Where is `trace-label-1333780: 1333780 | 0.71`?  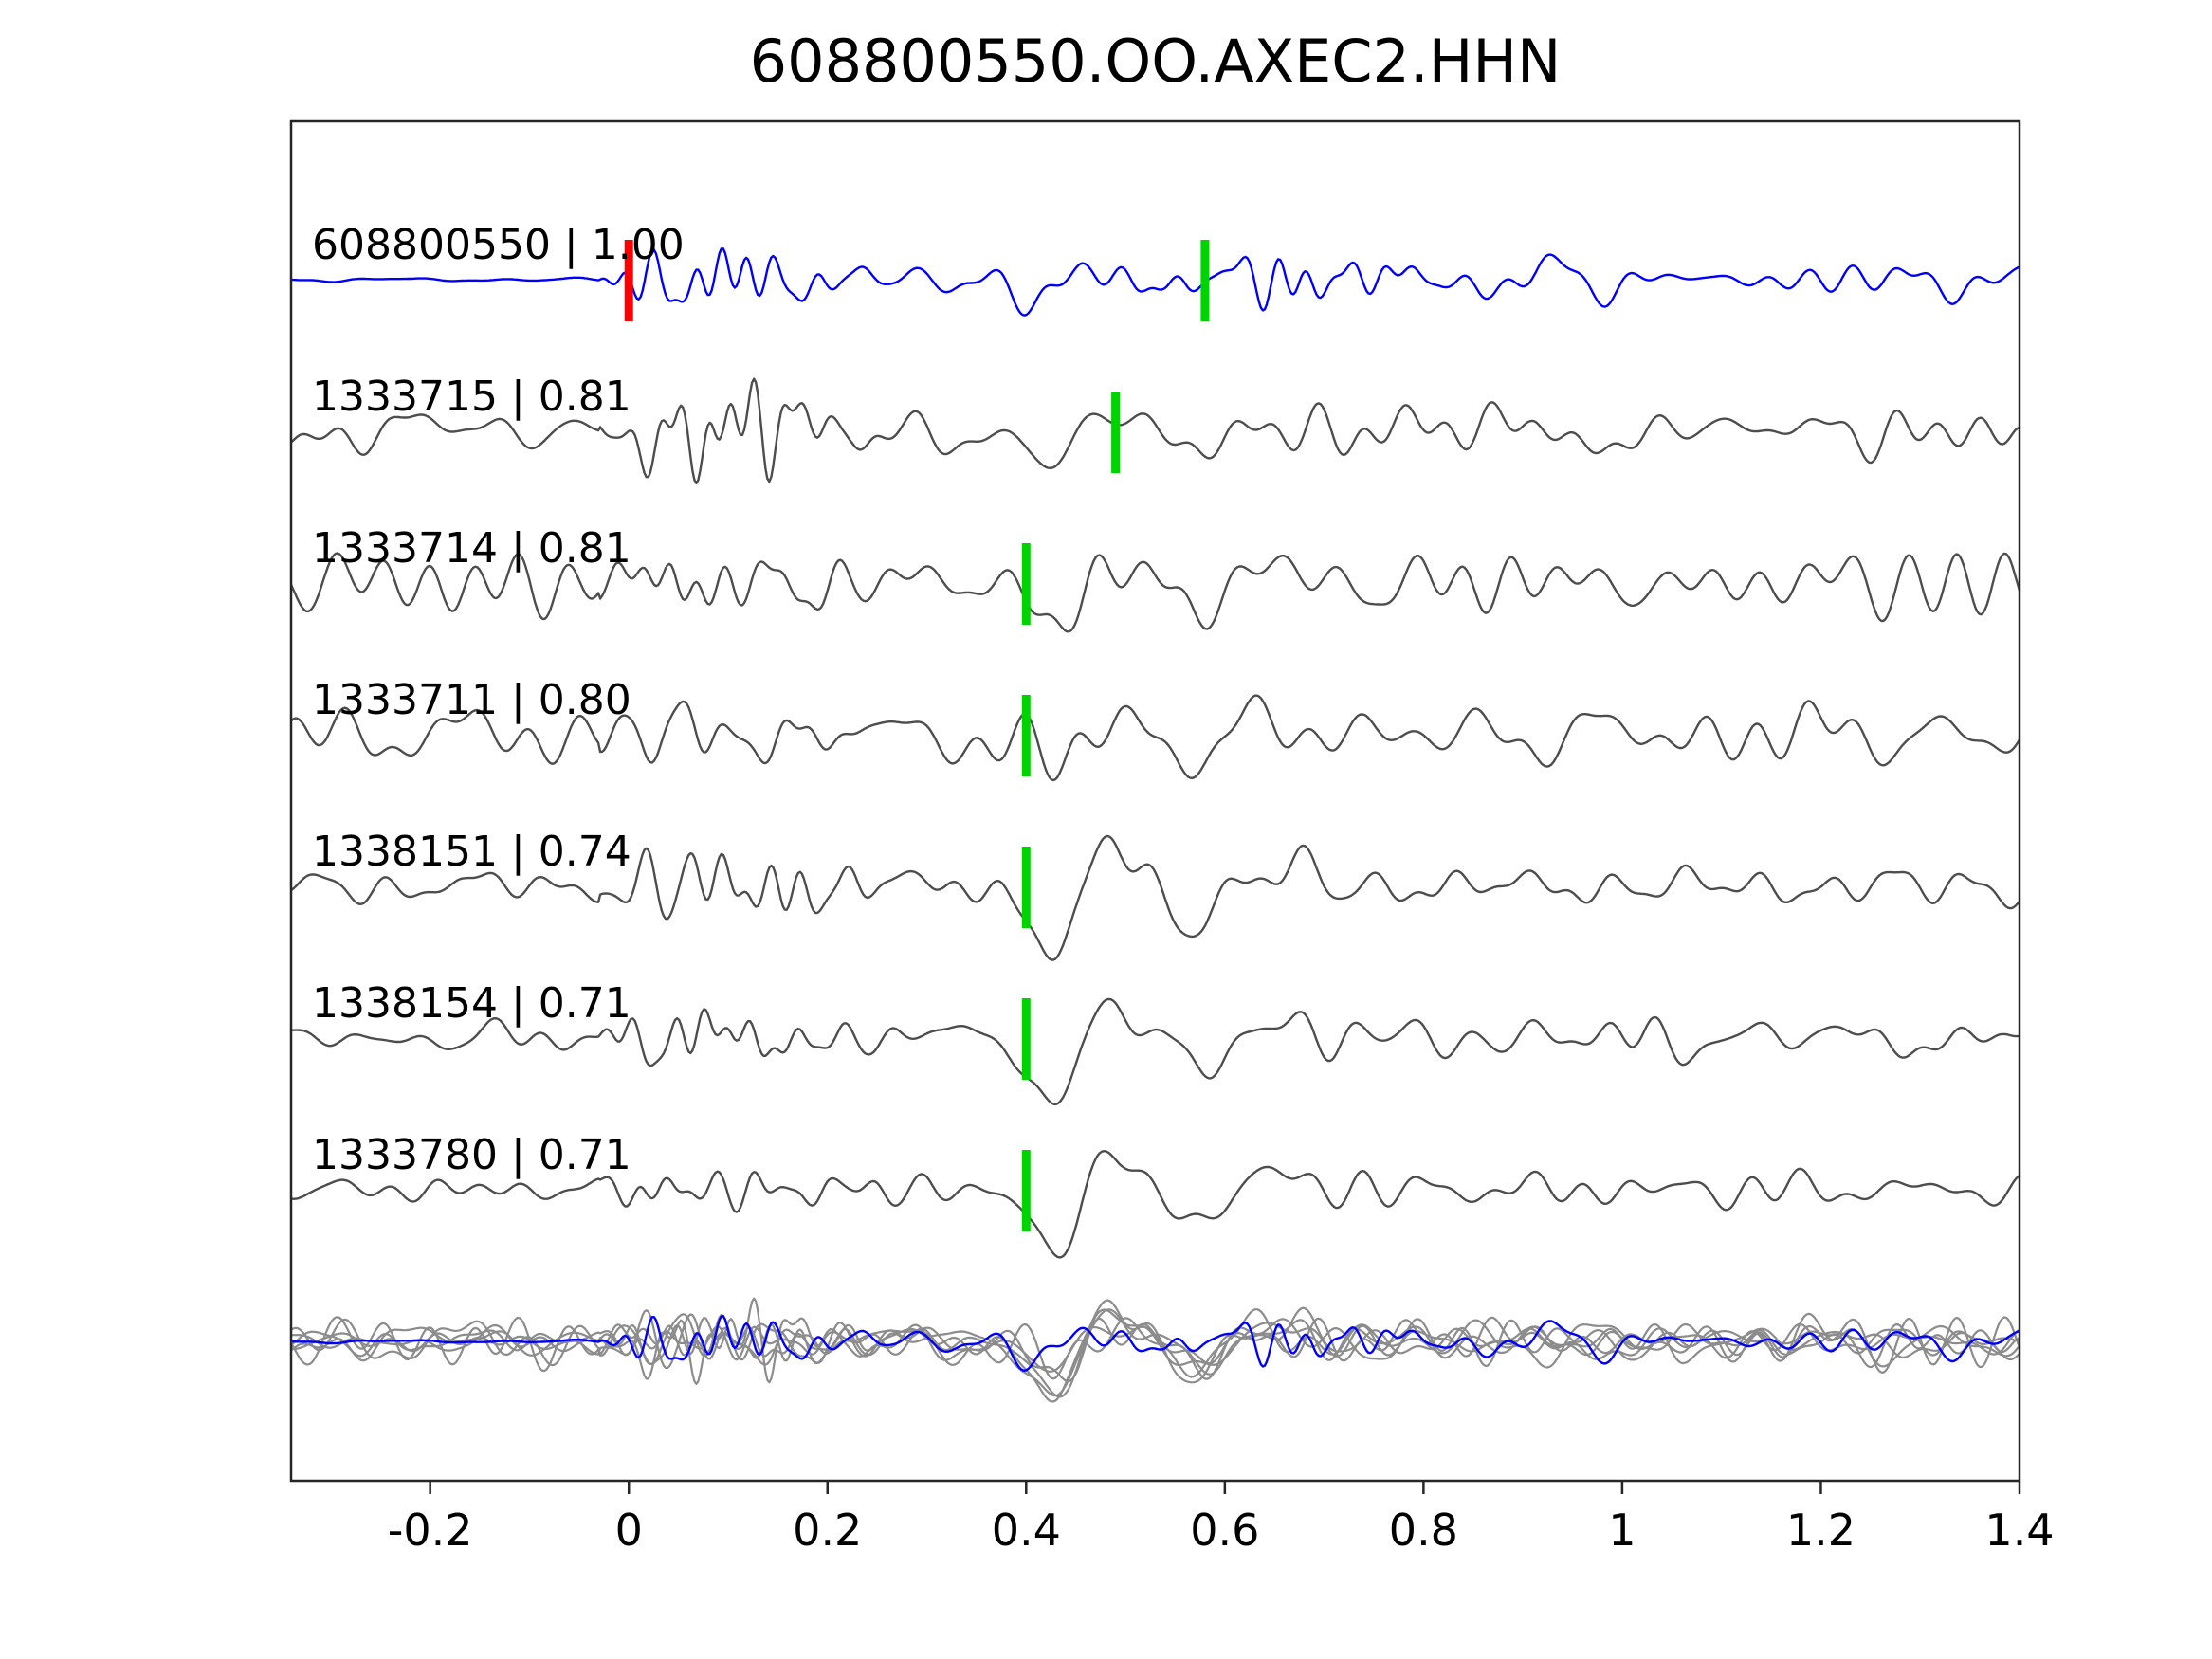
trace-label-1333780: 1333780 | 0.71 is located at coordinates (471, 1155).